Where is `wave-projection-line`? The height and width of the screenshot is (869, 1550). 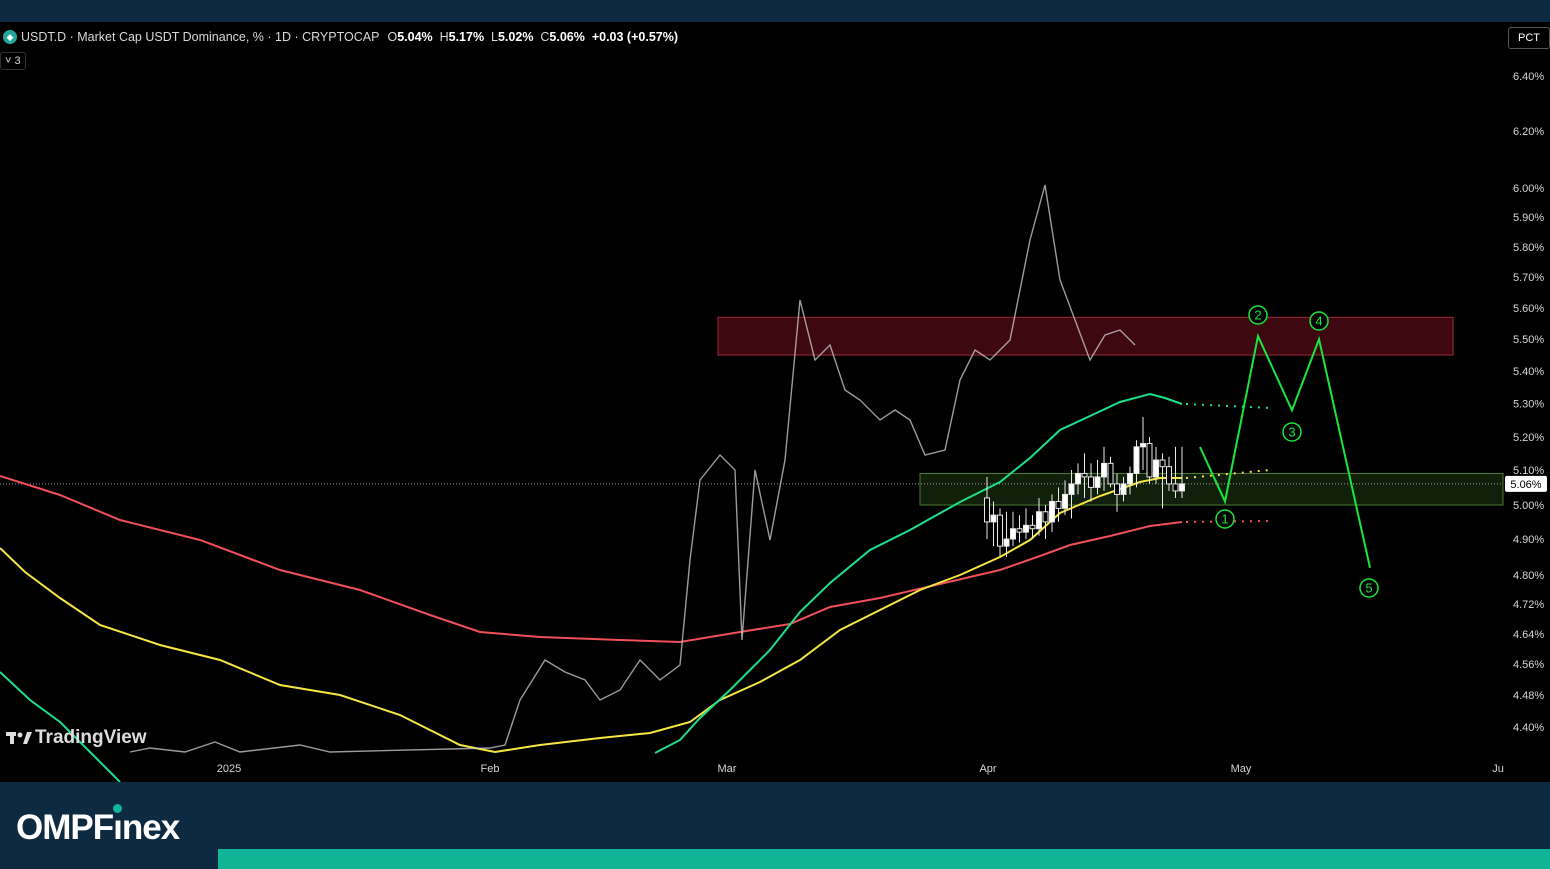
wave-projection-line is located at coordinates (1285, 450).